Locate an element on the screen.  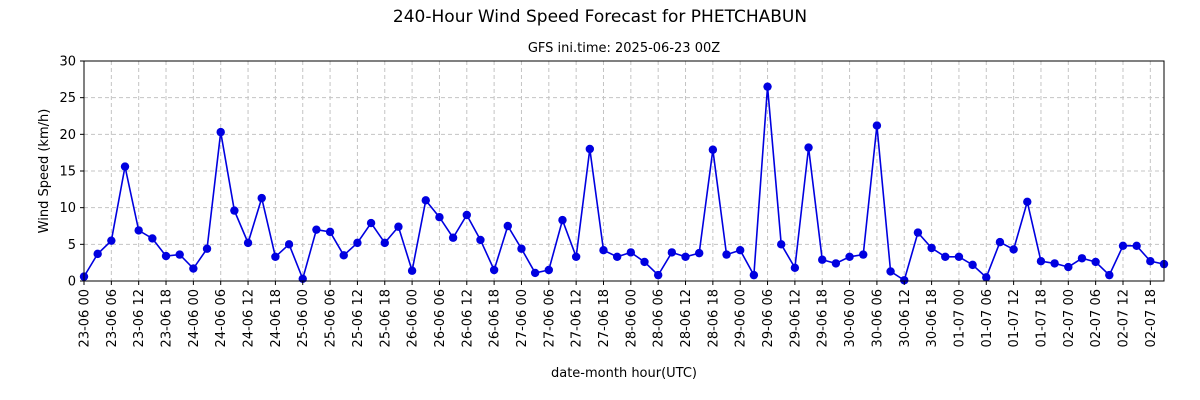
y-tick-label: 0 is located at coordinates (72, 282).